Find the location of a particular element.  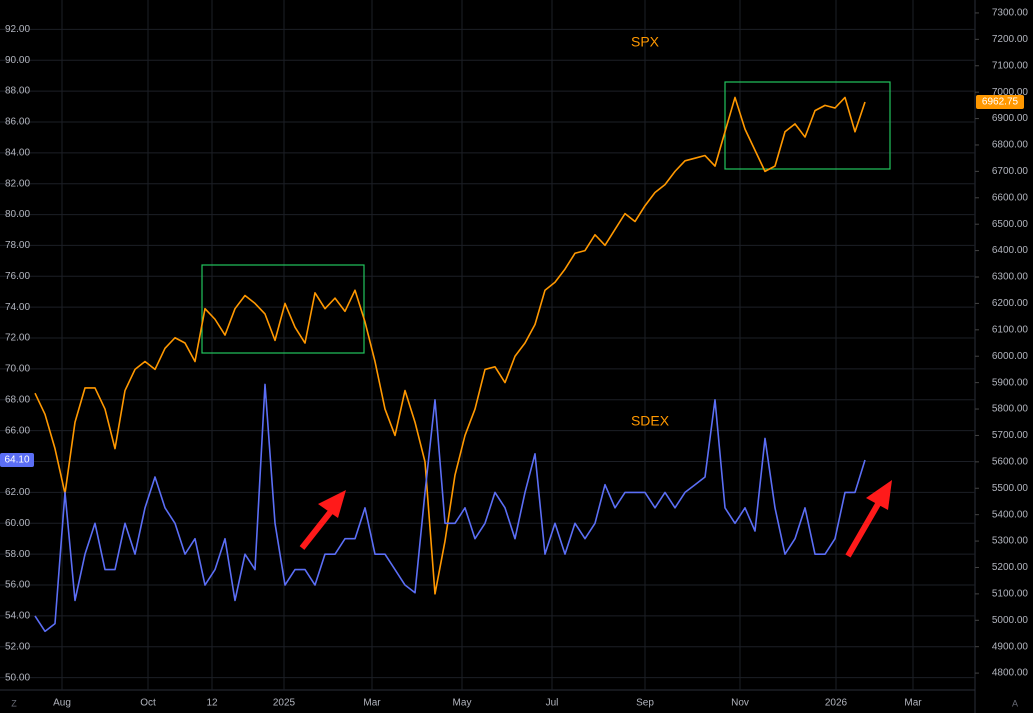

x-tick-label: 2026 is located at coordinates (836, 703).